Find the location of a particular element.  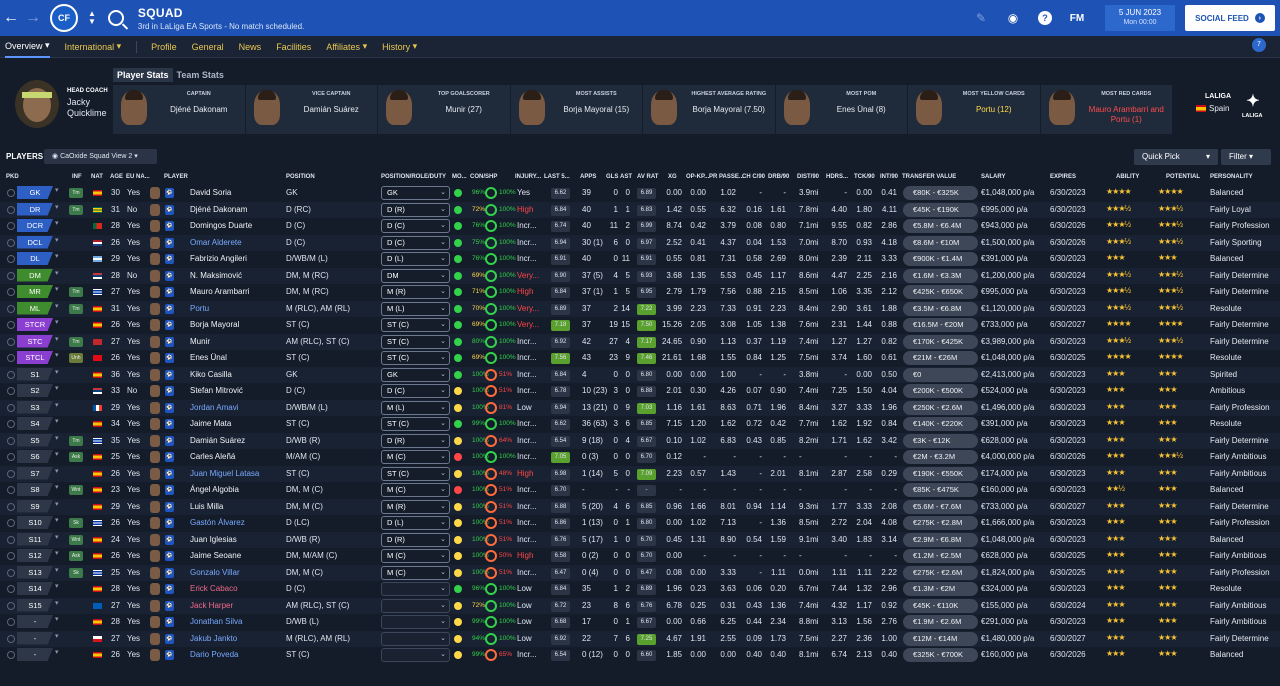

transfer-value-pill: €3K - €12K is located at coordinates (940, 440).